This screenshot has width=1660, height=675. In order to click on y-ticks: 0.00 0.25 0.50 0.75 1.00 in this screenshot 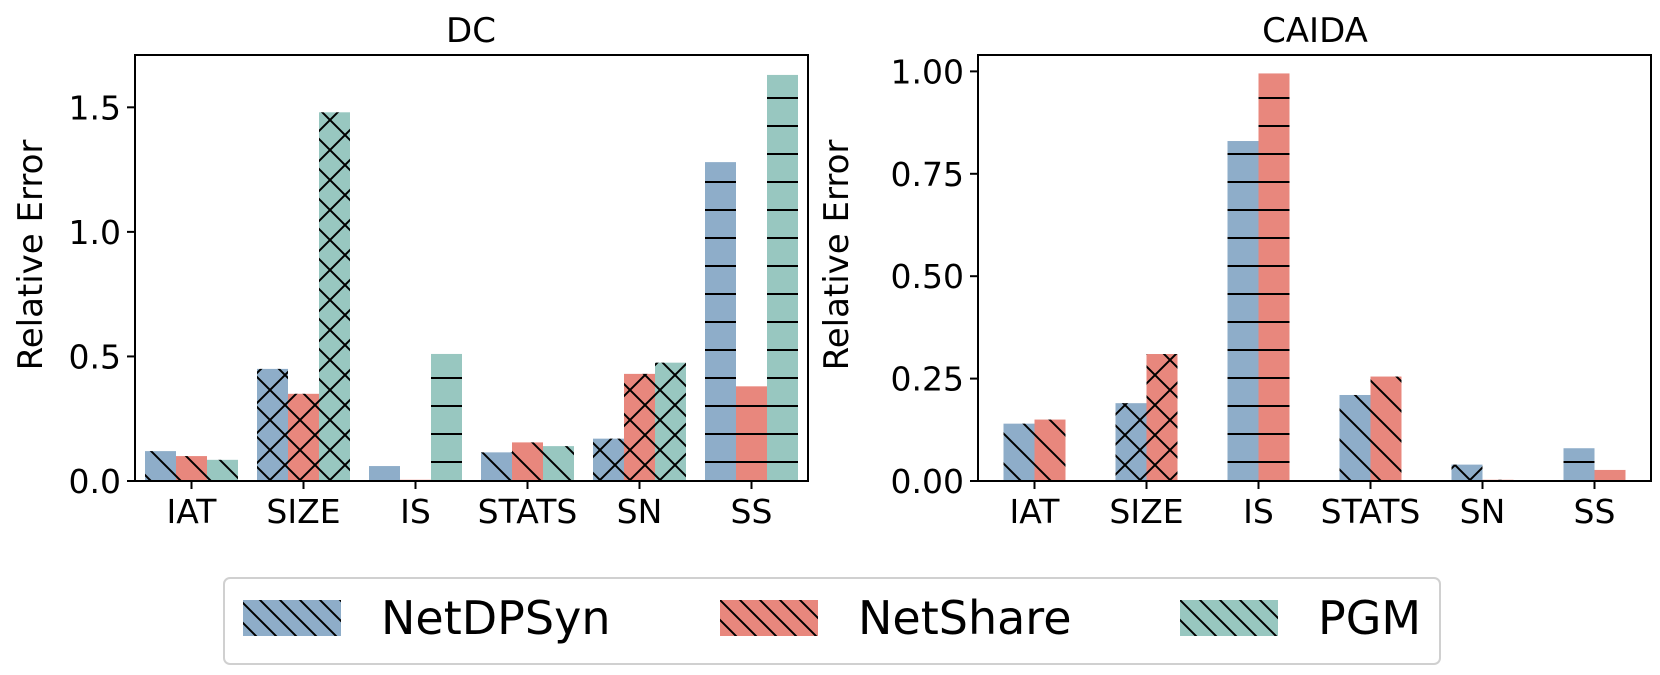, I will do `click(934, 276)`.